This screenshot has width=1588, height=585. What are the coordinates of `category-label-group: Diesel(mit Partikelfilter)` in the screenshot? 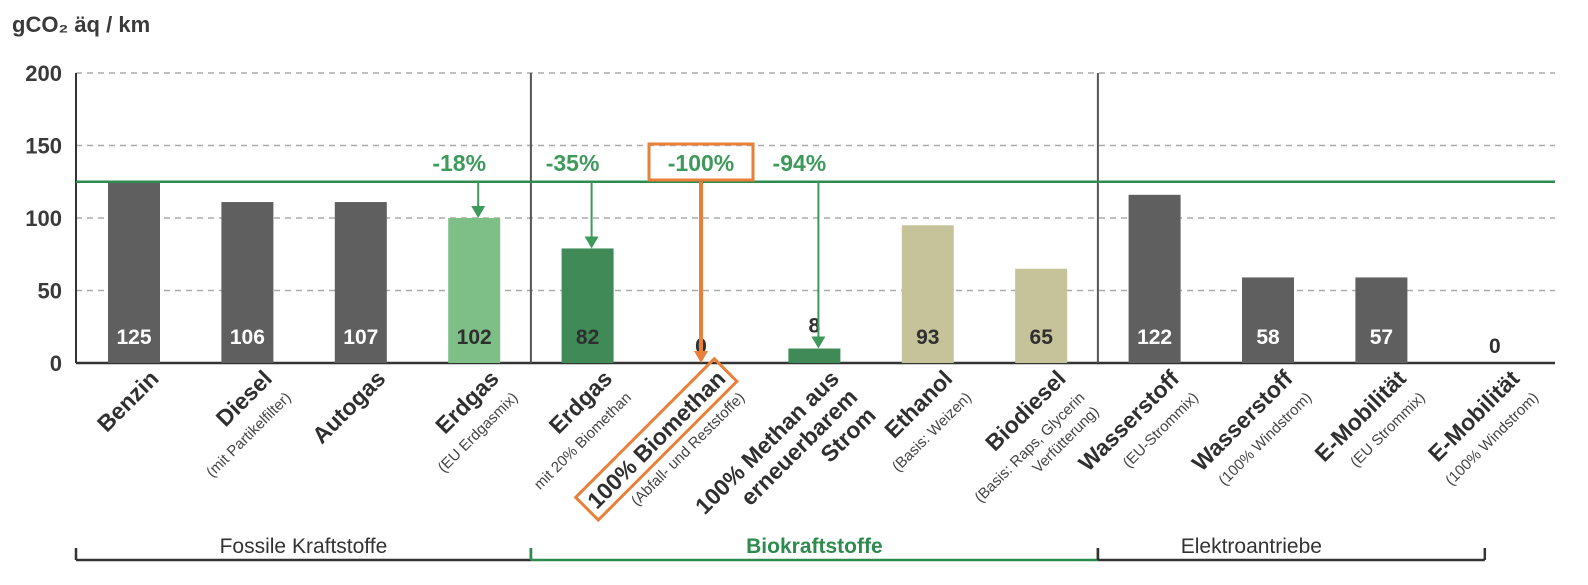 It's located at (249, 423).